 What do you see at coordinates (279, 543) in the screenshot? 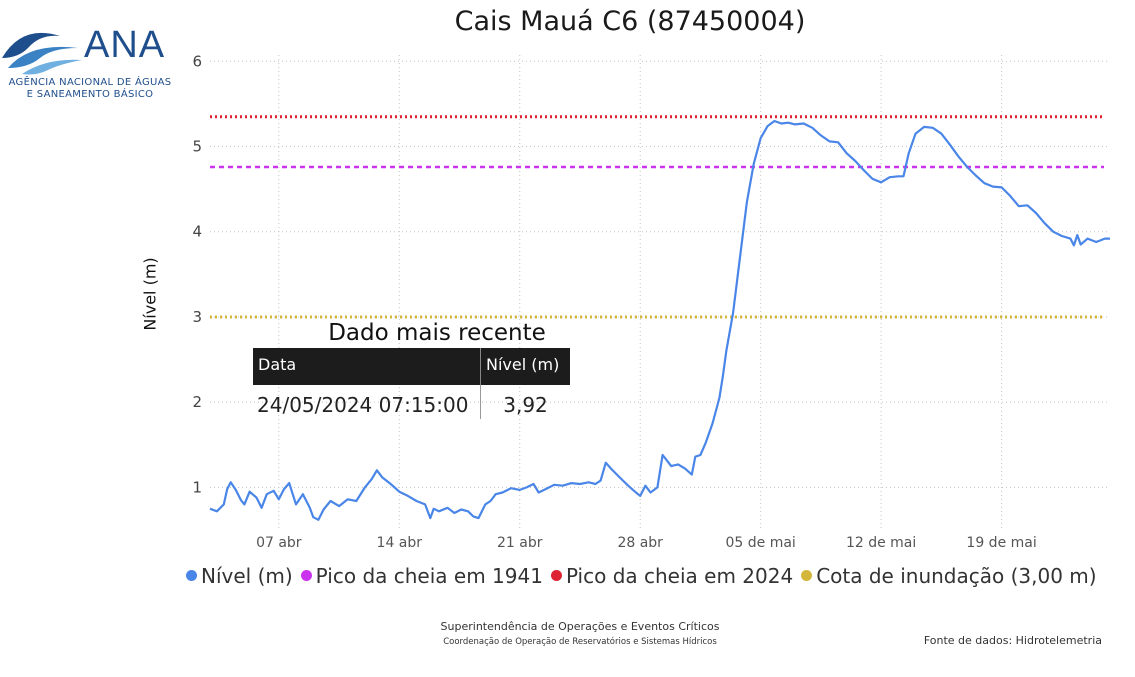
I see `x-tick-label: 07 abr` at bounding box center [279, 543].